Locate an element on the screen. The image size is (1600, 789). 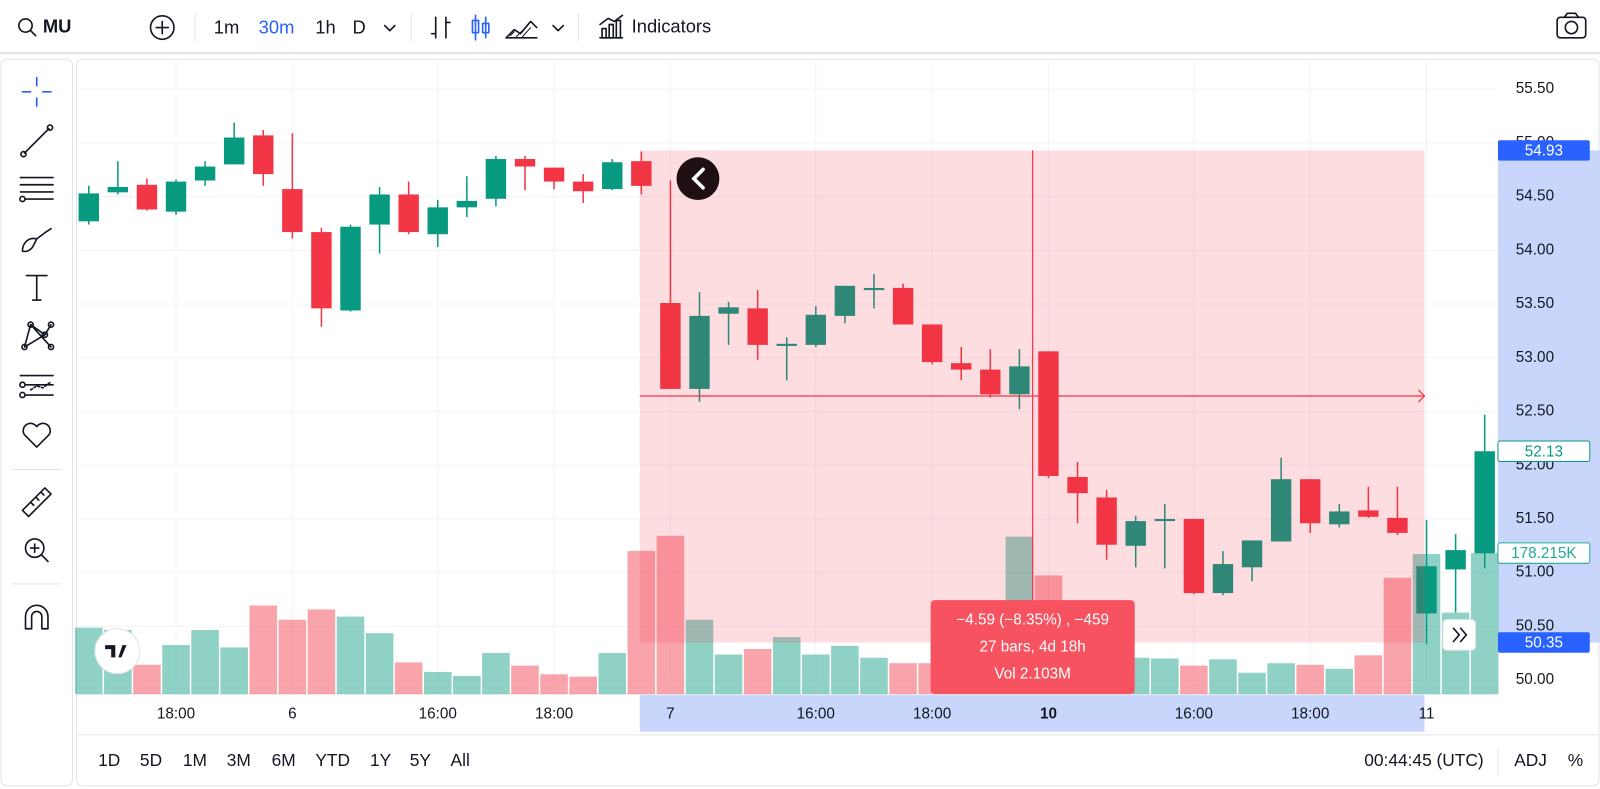
x-tick-label: 10 is located at coordinates (1048, 714).